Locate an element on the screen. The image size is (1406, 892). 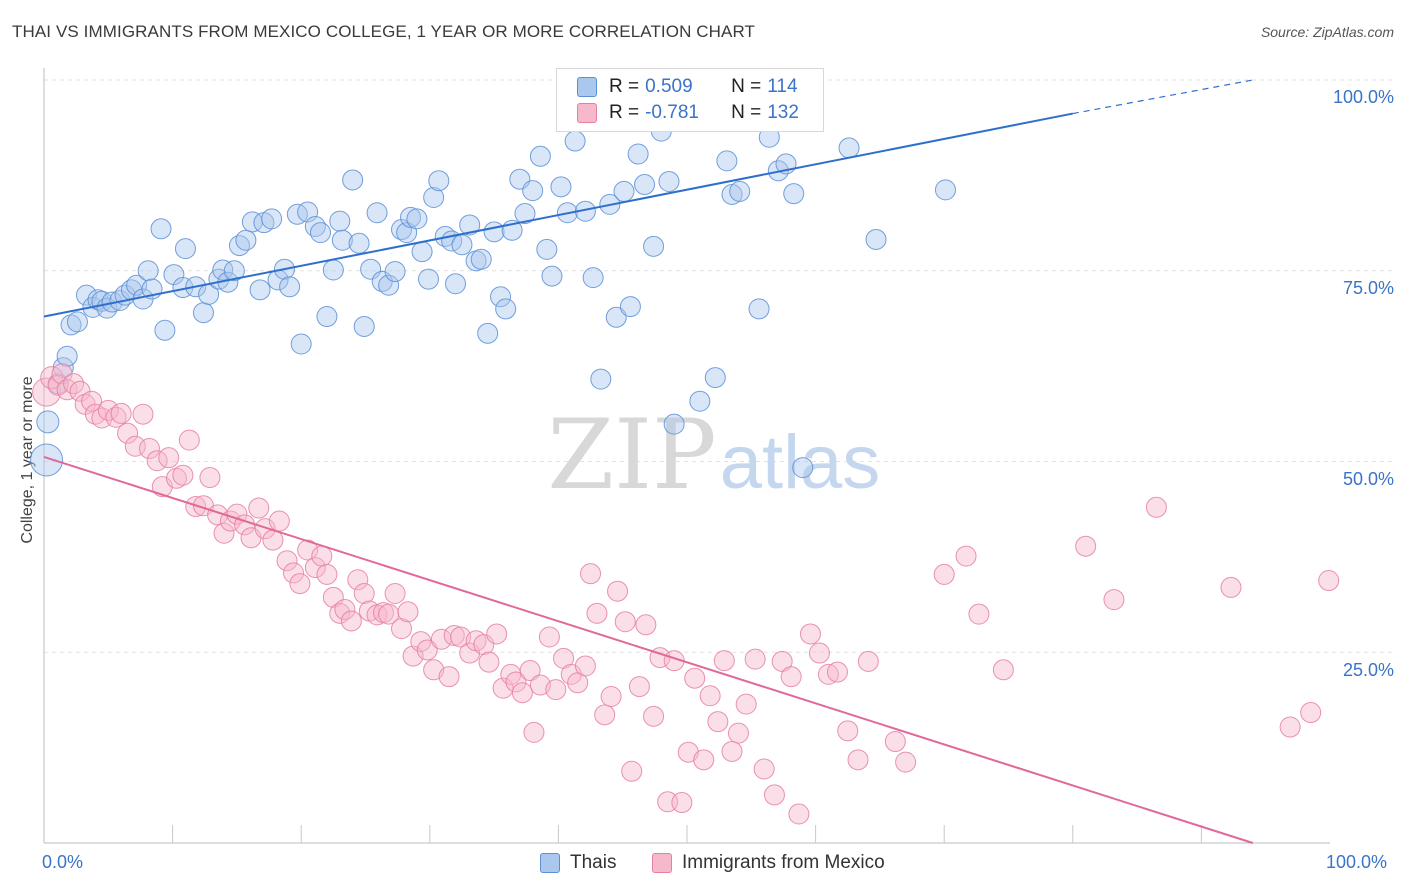
watermark-atlas: atlas is located at coordinates (800, 462).